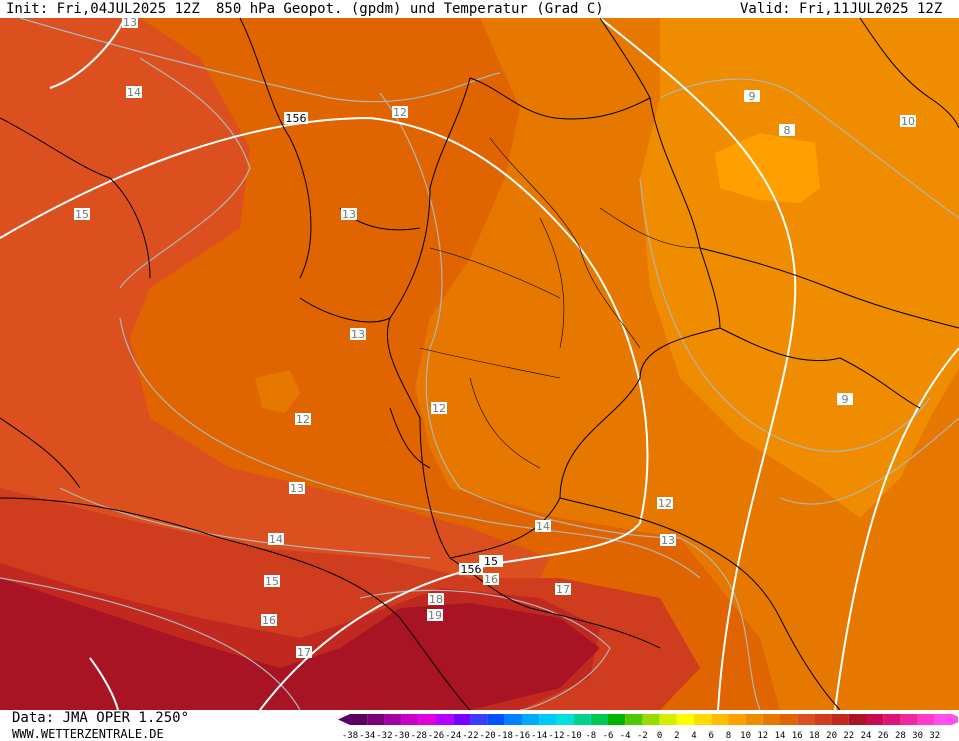 The width and height of the screenshot is (959, 741). I want to click on colorbar-tick-label: -34, so click(367, 736).